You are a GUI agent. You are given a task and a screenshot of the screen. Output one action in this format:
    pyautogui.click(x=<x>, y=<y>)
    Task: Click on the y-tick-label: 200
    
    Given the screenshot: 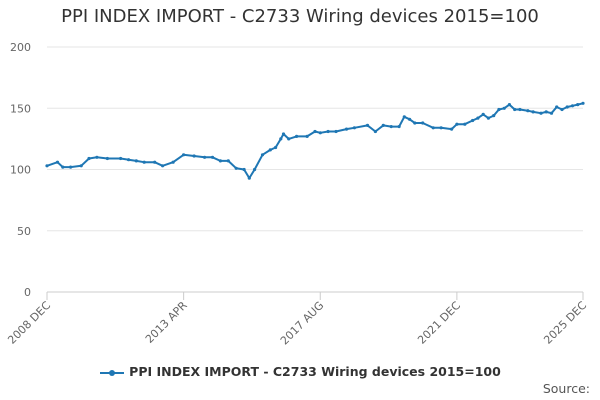 What is the action you would take?
    pyautogui.click(x=20, y=47)
    